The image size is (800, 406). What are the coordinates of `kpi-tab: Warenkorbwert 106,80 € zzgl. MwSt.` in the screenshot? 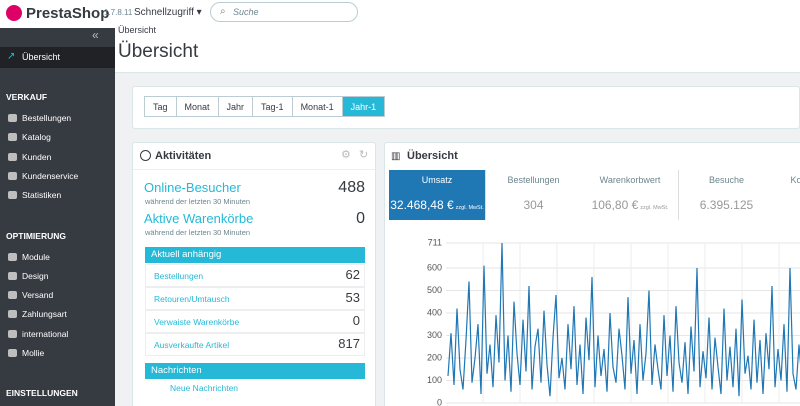 It's located at (630, 195).